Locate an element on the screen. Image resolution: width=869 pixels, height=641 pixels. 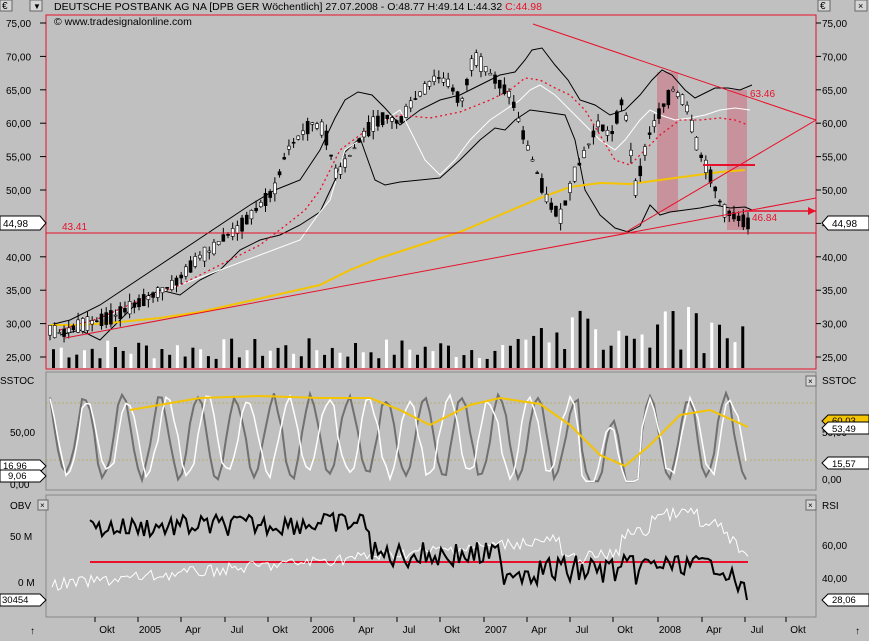
rsi-badge is located at coordinates (845, 600).